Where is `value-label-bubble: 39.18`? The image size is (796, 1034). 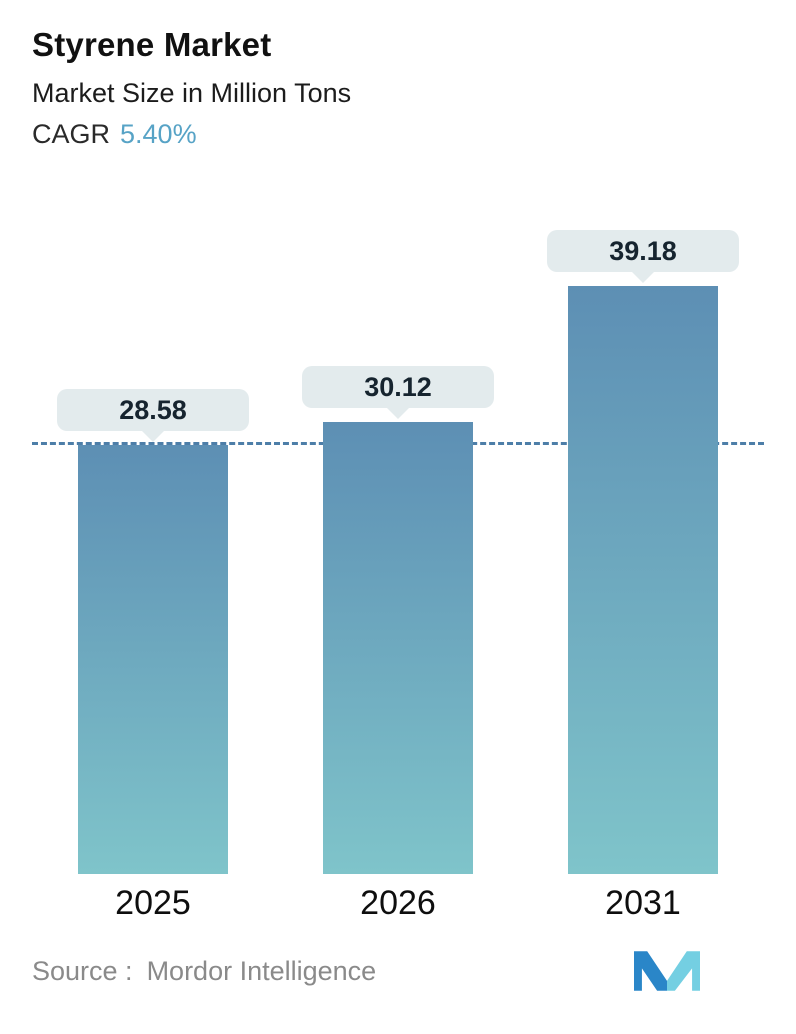
value-label-bubble: 39.18 is located at coordinates (643, 256).